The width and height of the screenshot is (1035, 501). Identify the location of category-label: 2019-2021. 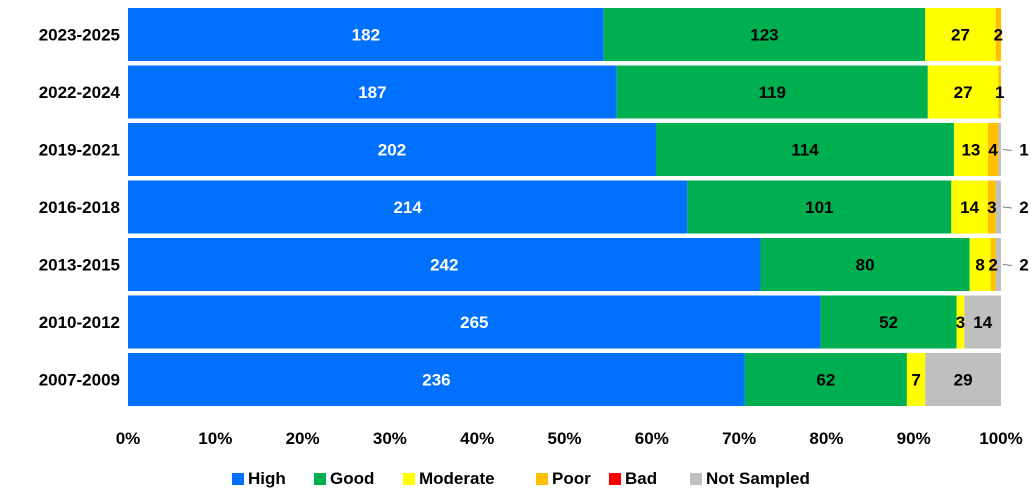
(79, 150).